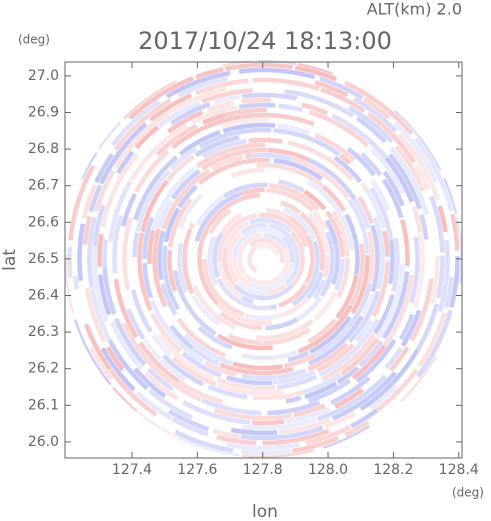  What do you see at coordinates (10, 260) in the screenshot?
I see `y-axis-label: lat` at bounding box center [10, 260].